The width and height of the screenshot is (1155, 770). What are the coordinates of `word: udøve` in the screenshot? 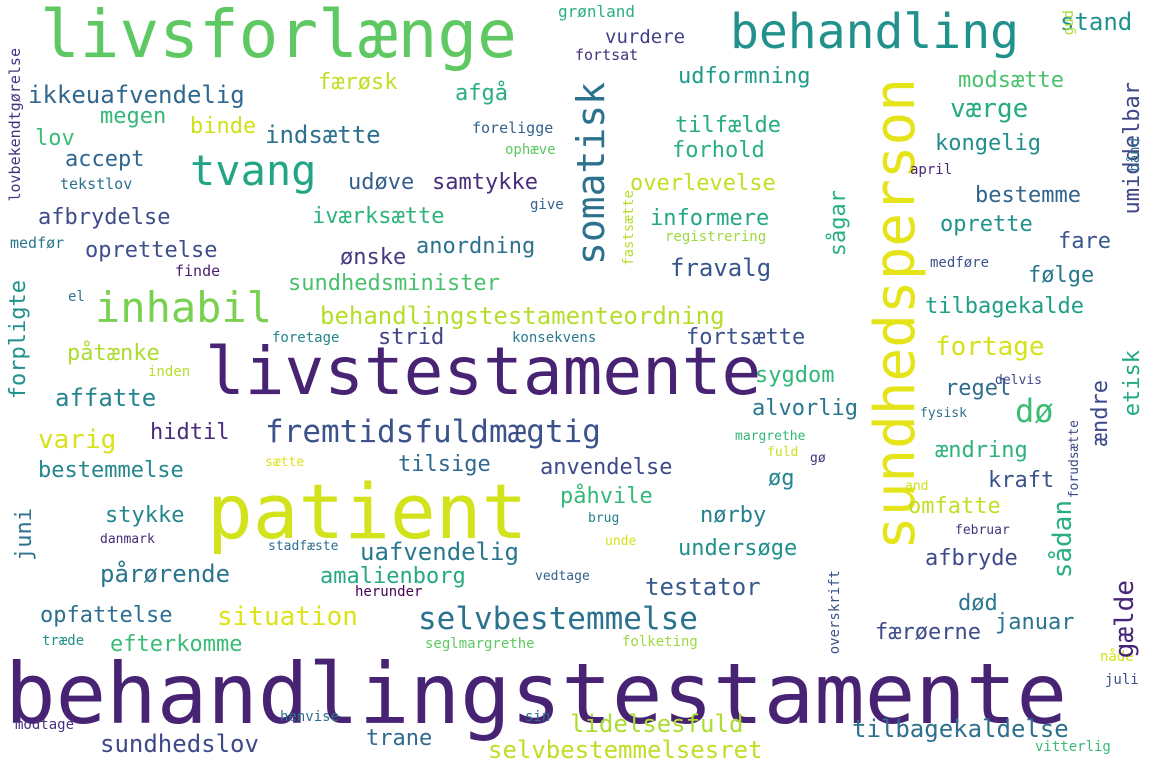 It's located at (381, 182).